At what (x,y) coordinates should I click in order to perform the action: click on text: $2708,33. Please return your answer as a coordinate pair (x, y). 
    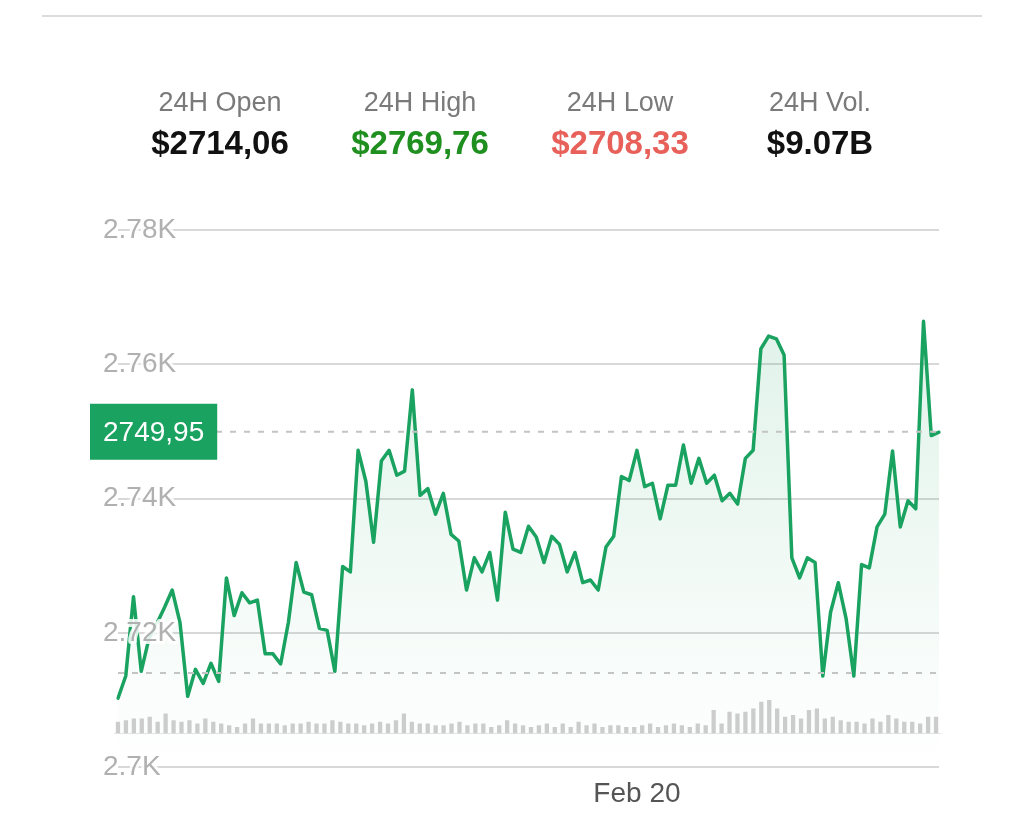
    Looking at the image, I should click on (620, 143).